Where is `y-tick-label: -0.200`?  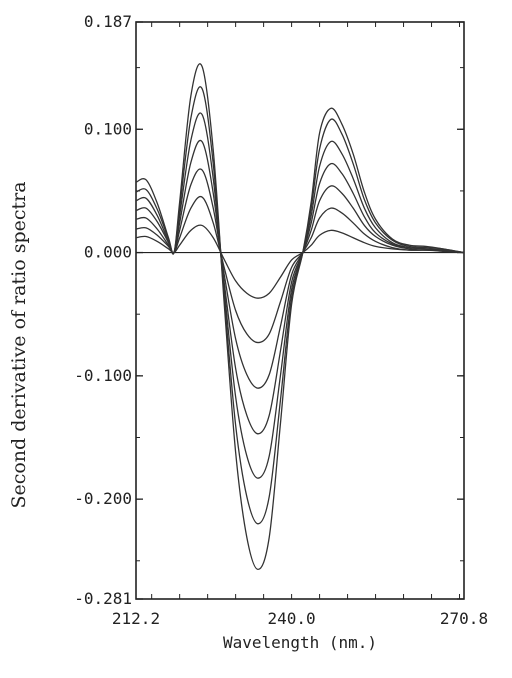
y-tick-label: -0.200 is located at coordinates (103, 498).